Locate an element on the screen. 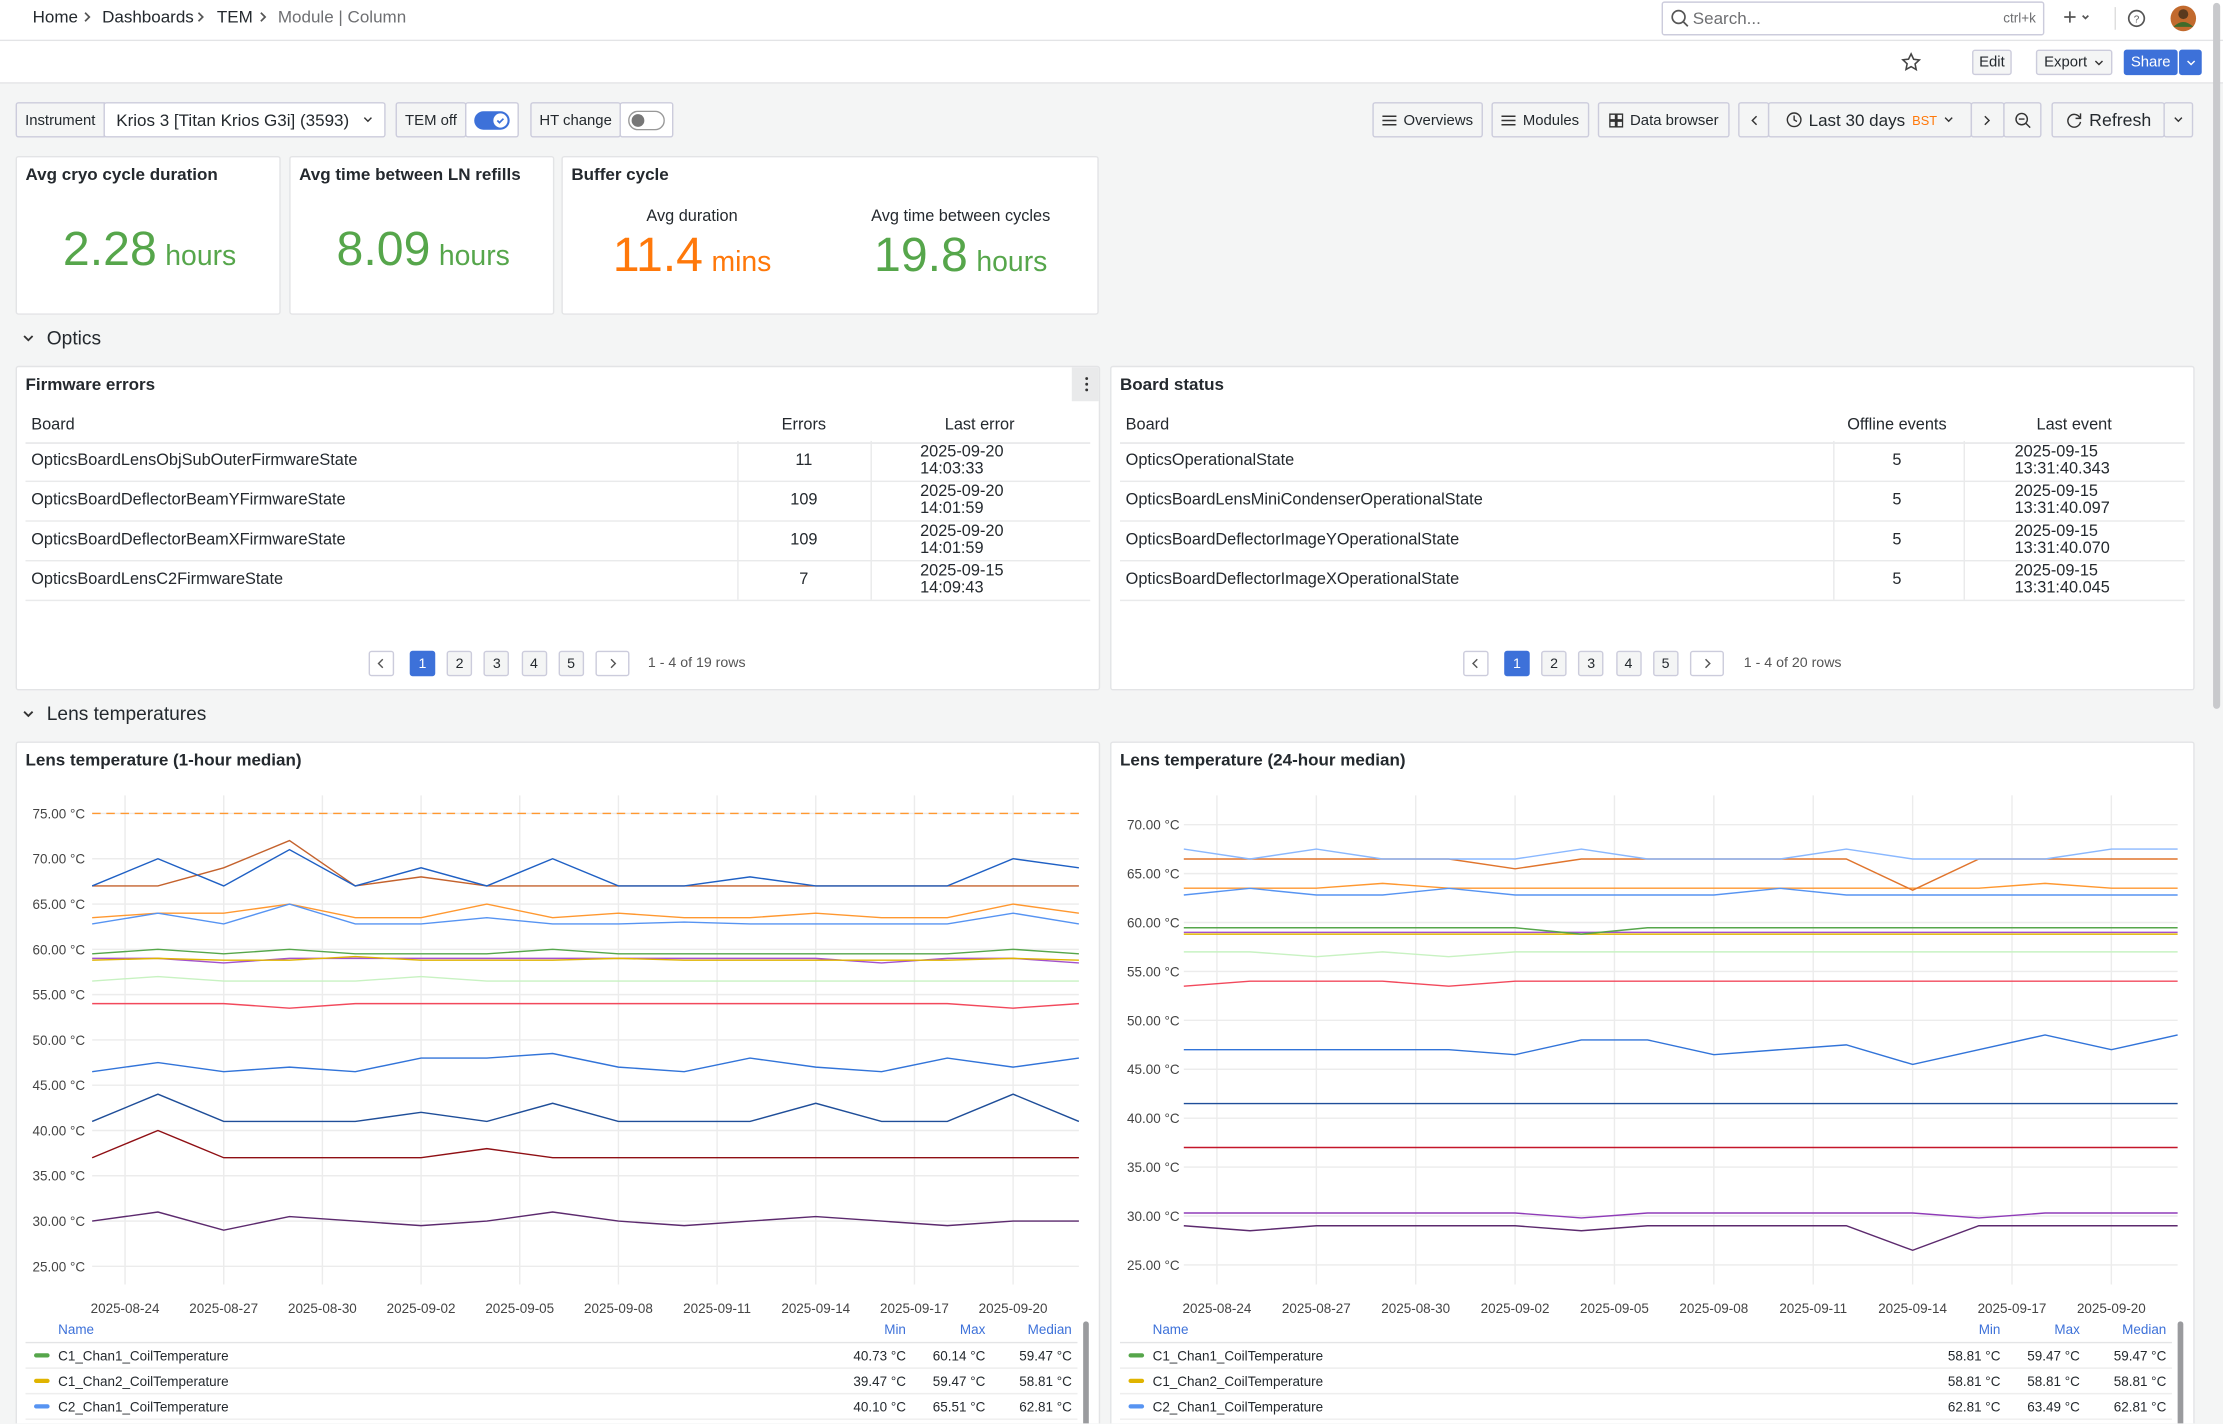 This screenshot has height=1424, width=2223. breadcrumb-item: Home is located at coordinates (55, 17).